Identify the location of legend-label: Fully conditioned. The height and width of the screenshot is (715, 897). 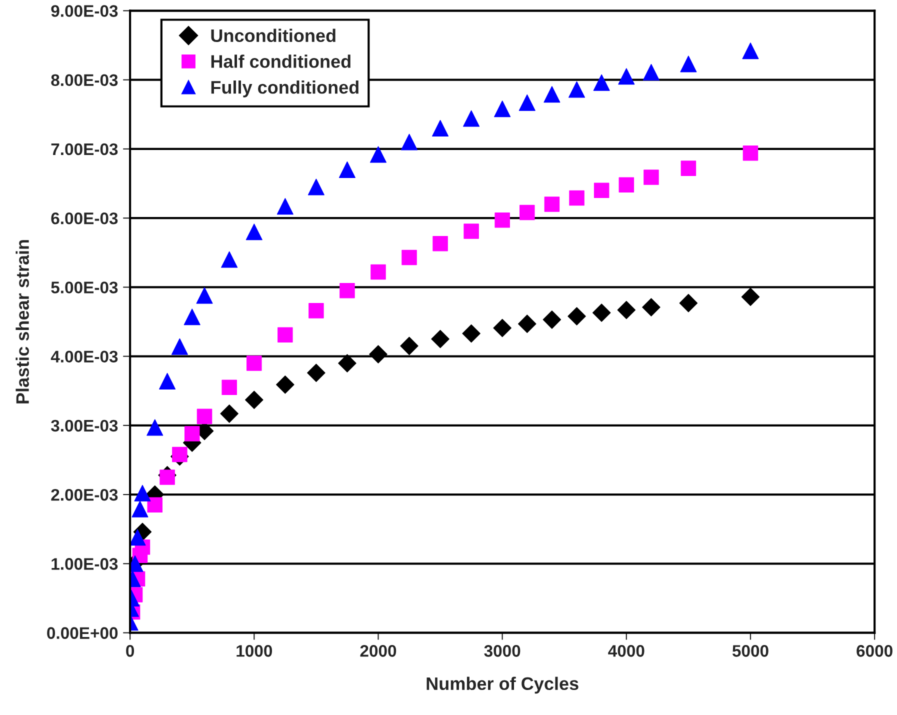
(284, 89).